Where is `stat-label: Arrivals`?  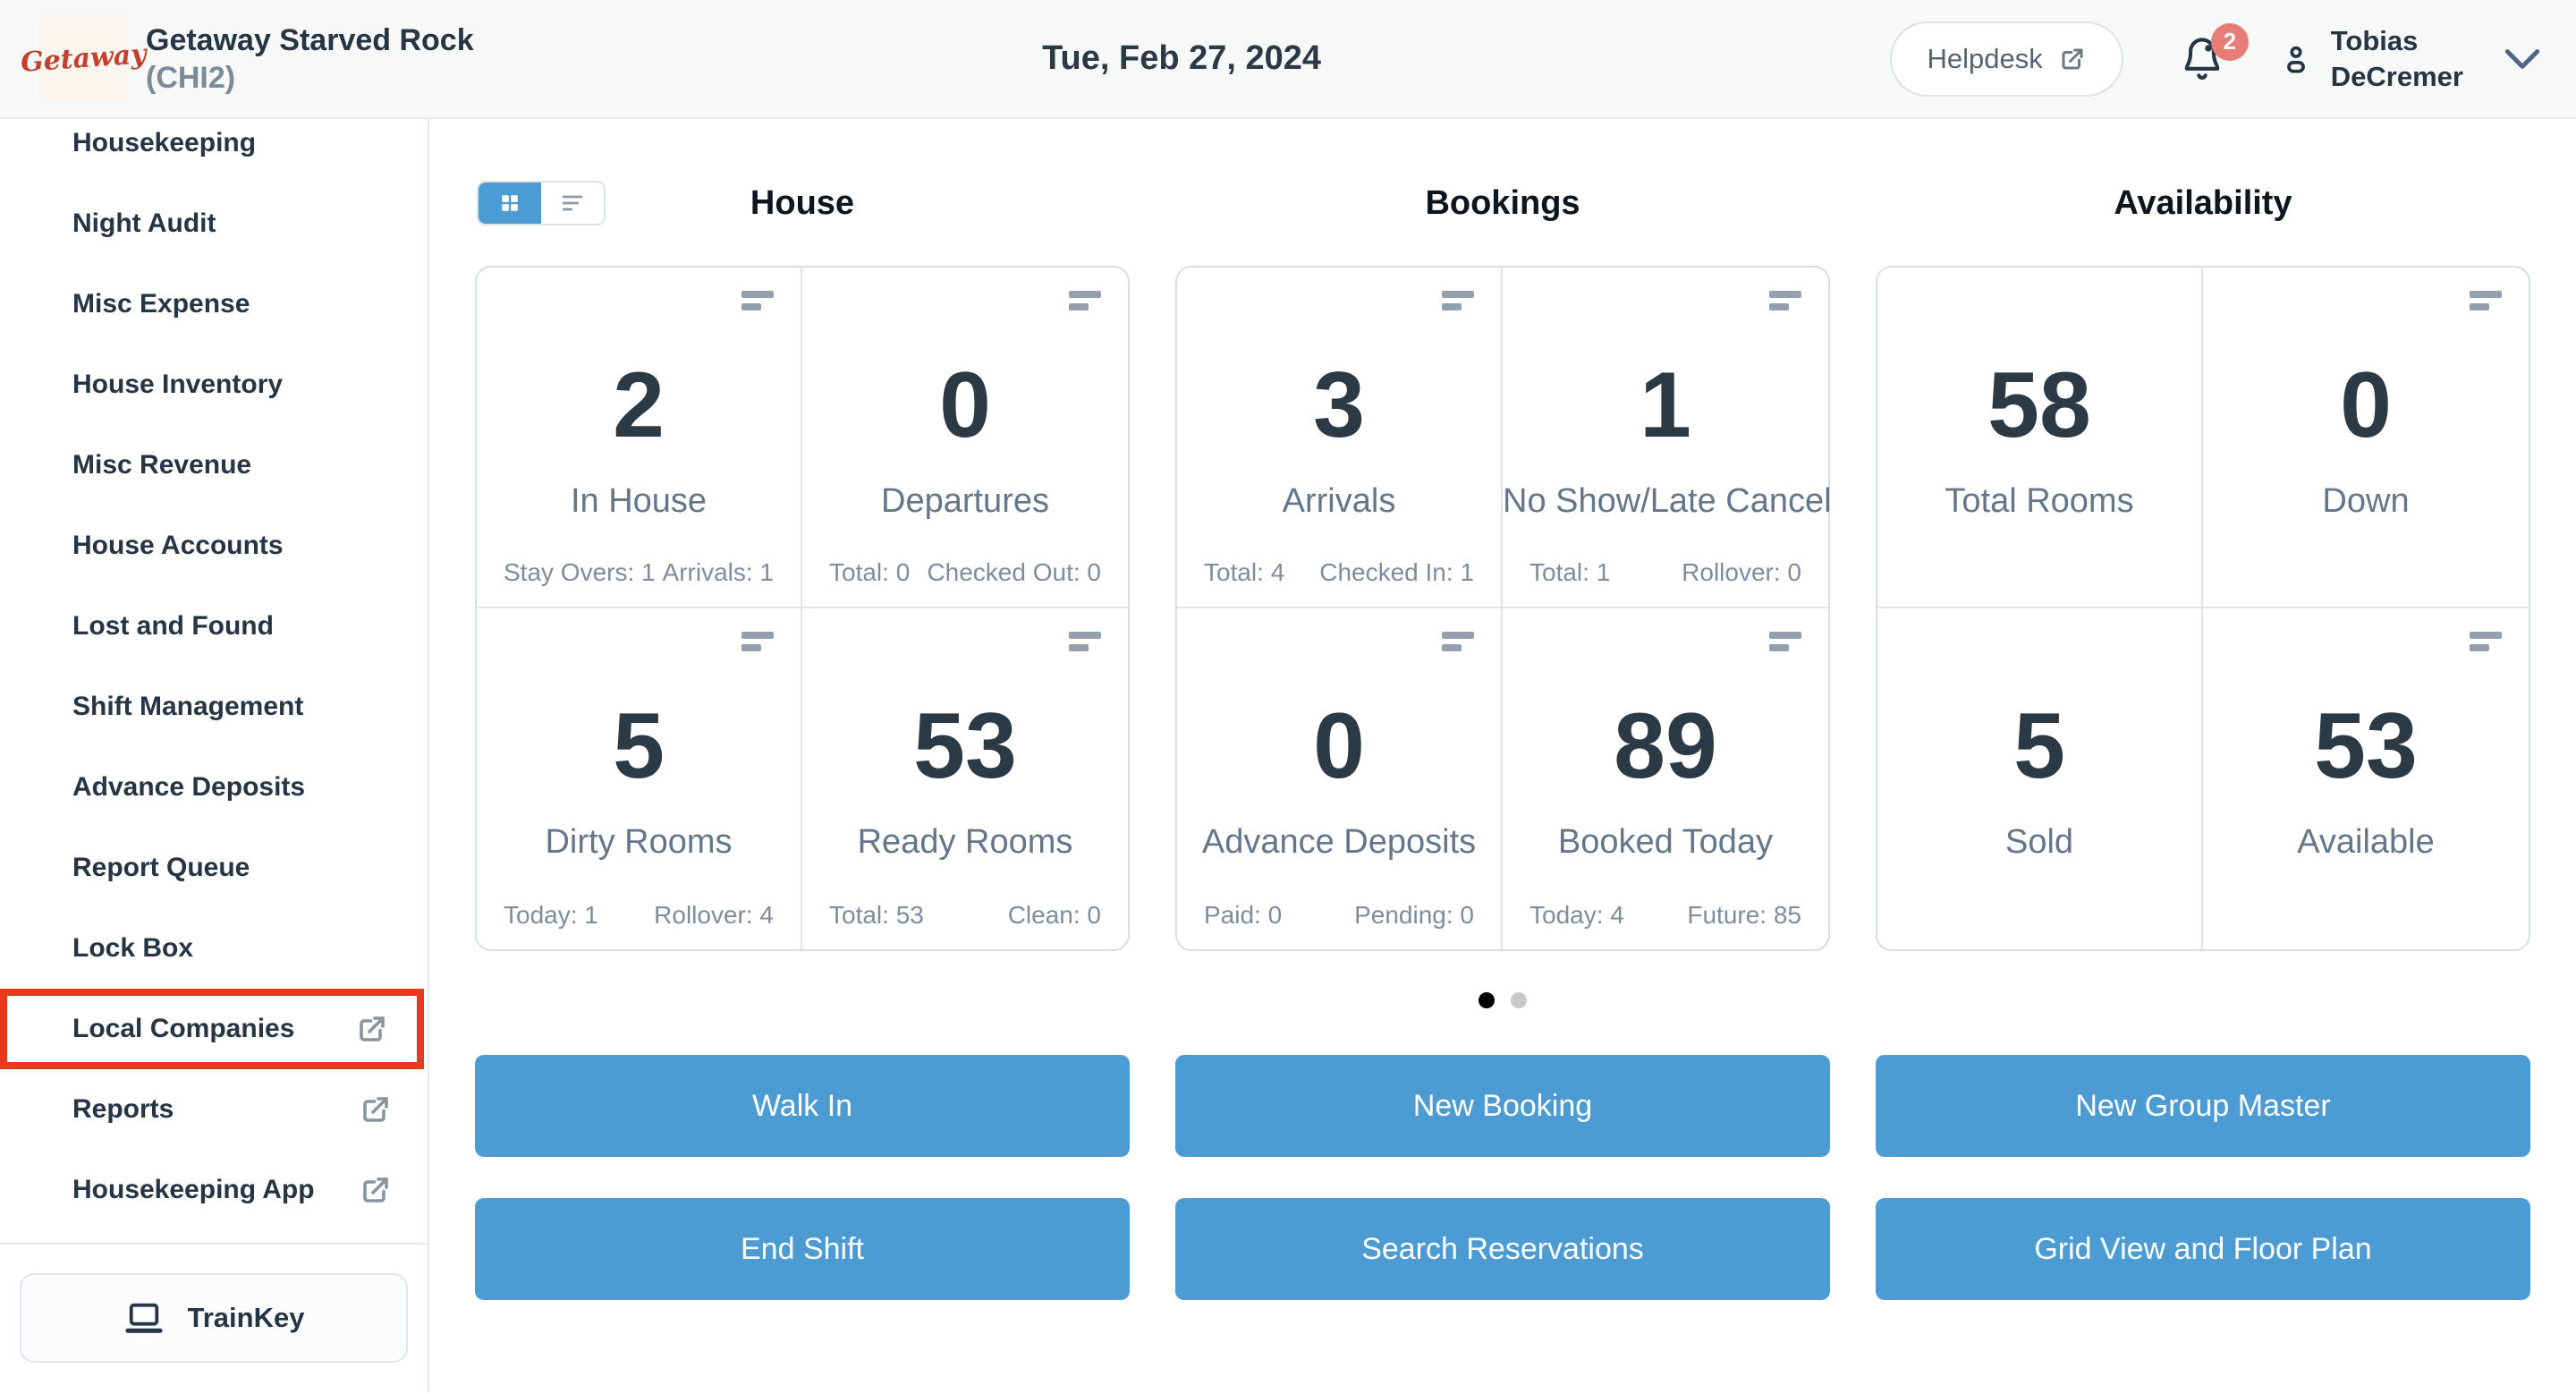
stat-label: Arrivals is located at coordinates (1339, 501).